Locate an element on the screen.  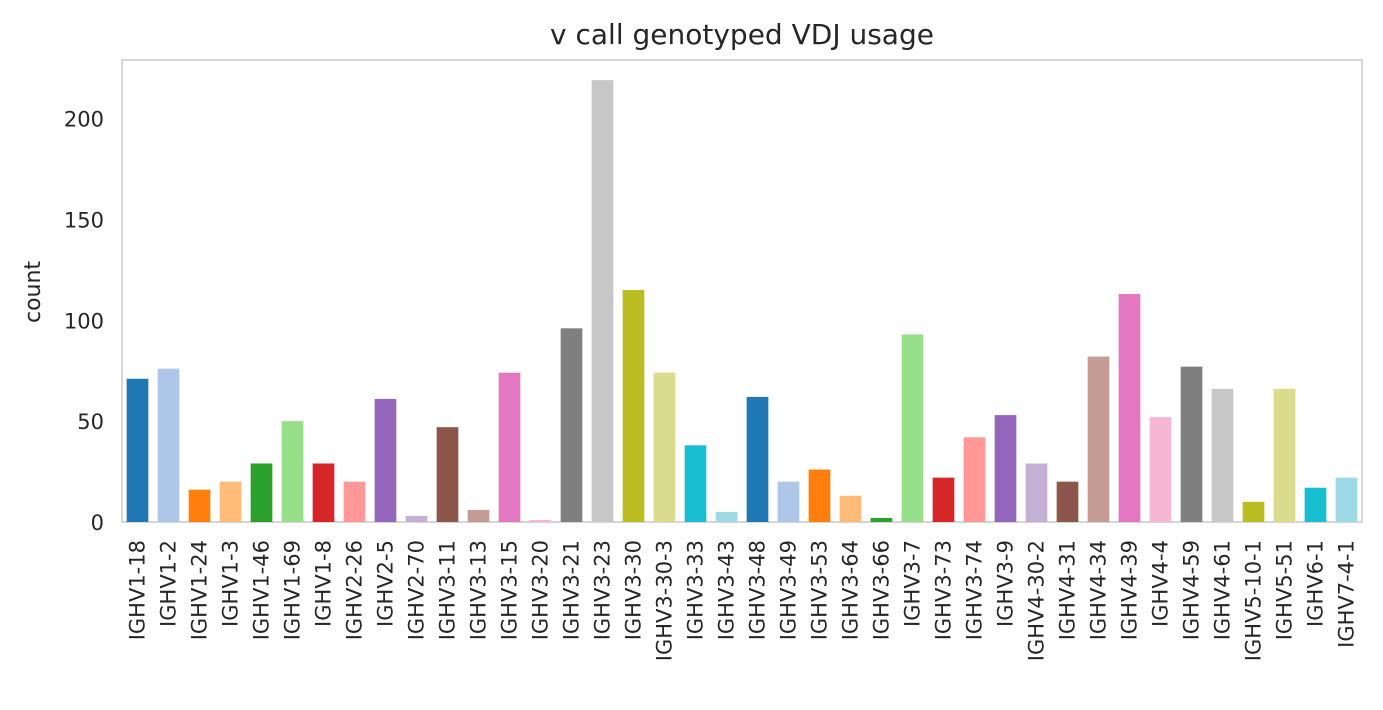
x-tick-label: IGHV3-11 is located at coordinates (448, 590).